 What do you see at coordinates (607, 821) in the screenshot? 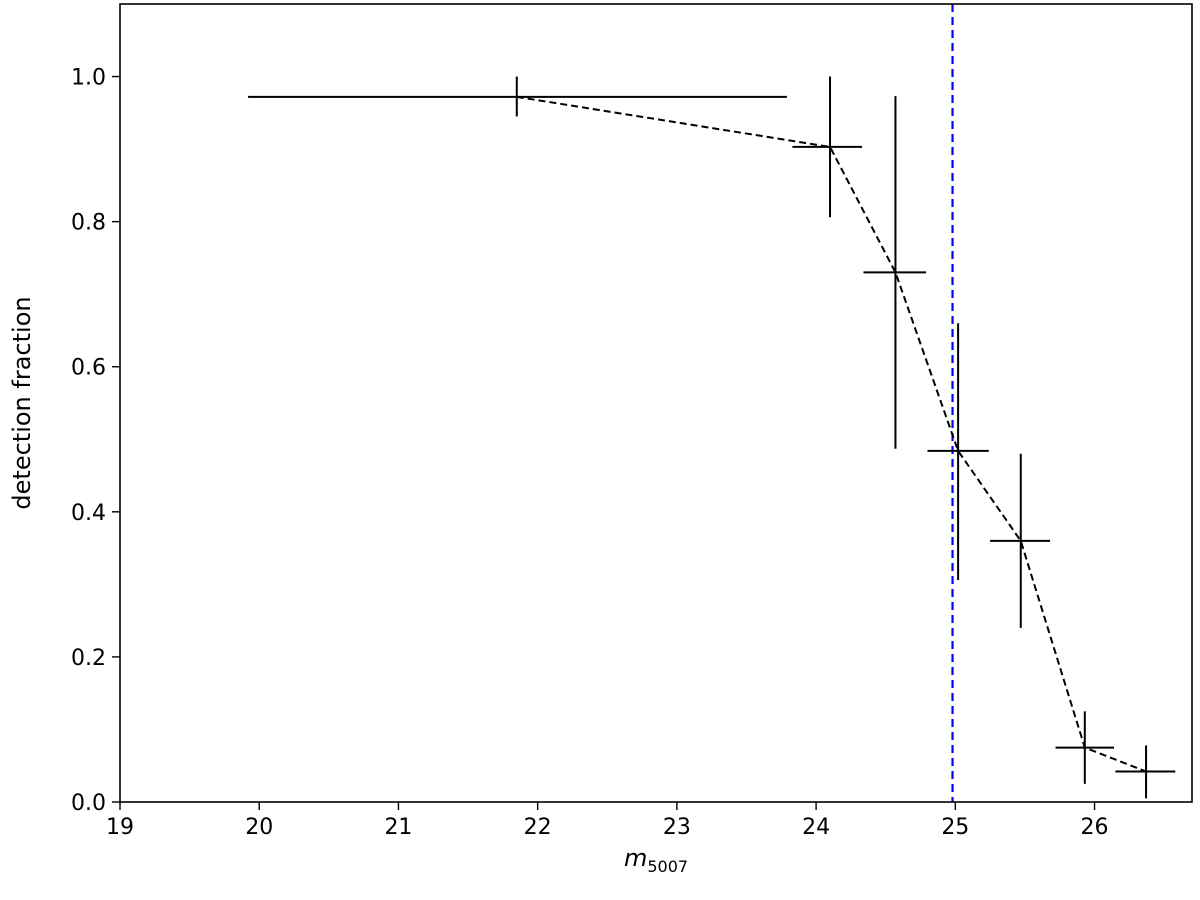
I see `x-axis: 19 20 21 22 23 24 25 26` at bounding box center [607, 821].